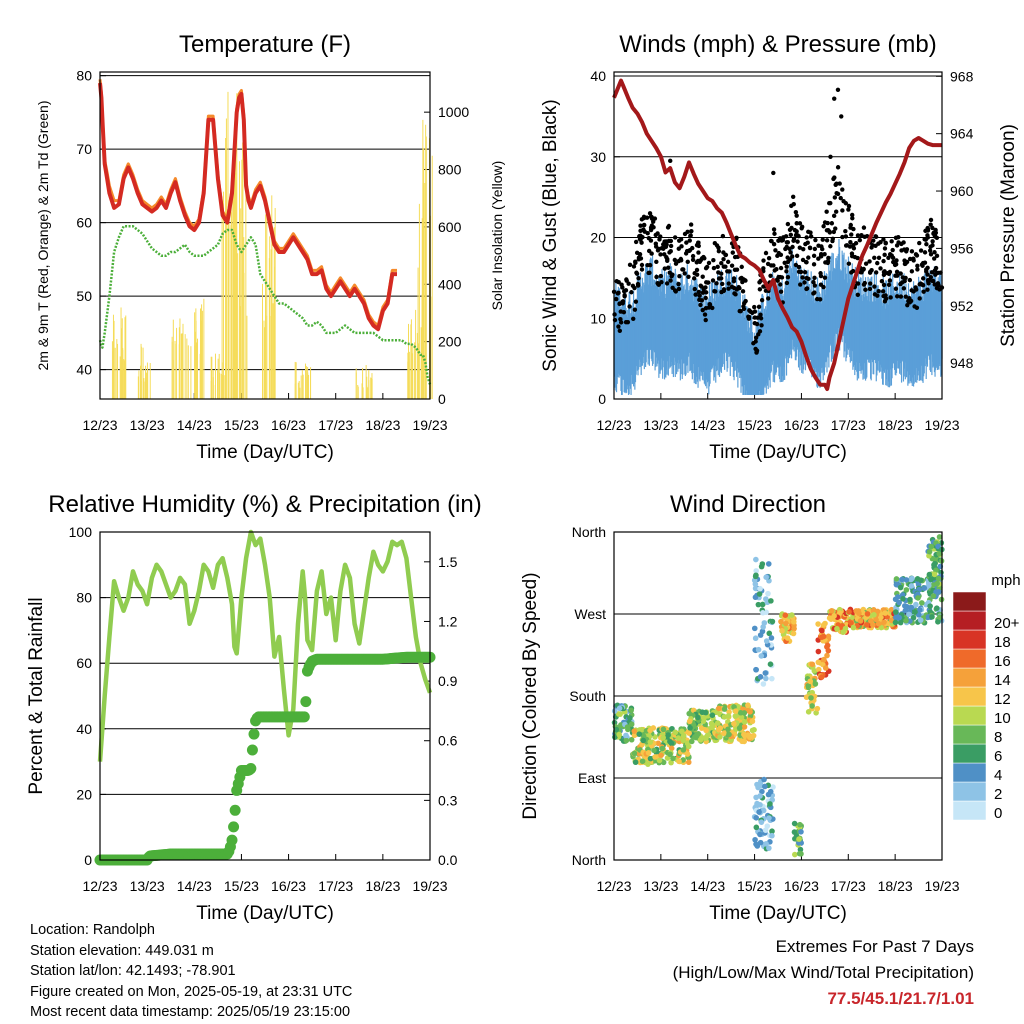 The height and width of the screenshot is (1024, 1024). Describe the element at coordinates (194, 886) in the screenshot. I see `x-tick-label: 14/23` at that location.